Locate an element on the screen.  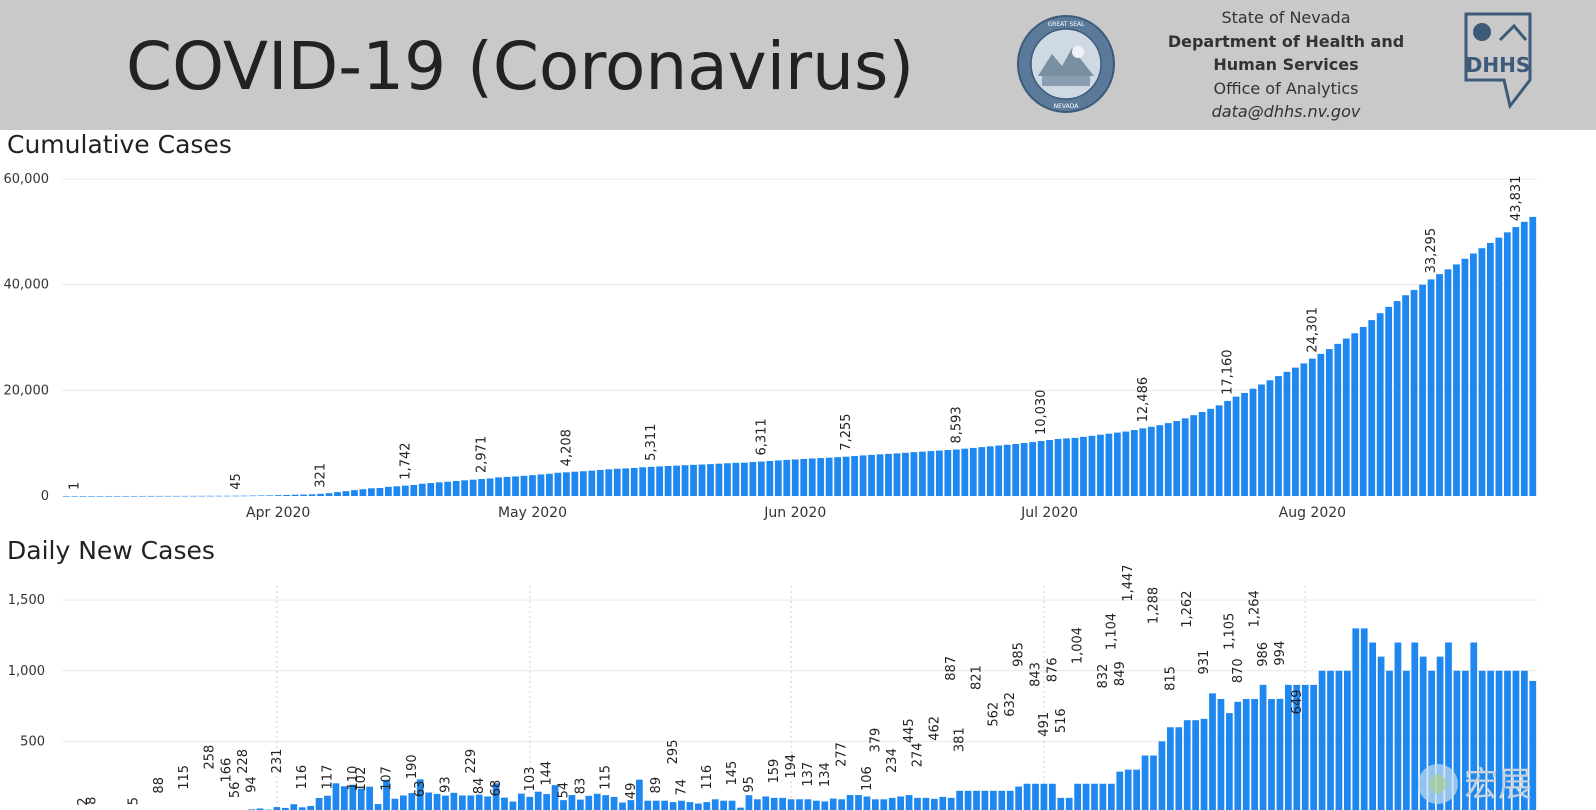
data-label: 1 is located at coordinates (75, 486).